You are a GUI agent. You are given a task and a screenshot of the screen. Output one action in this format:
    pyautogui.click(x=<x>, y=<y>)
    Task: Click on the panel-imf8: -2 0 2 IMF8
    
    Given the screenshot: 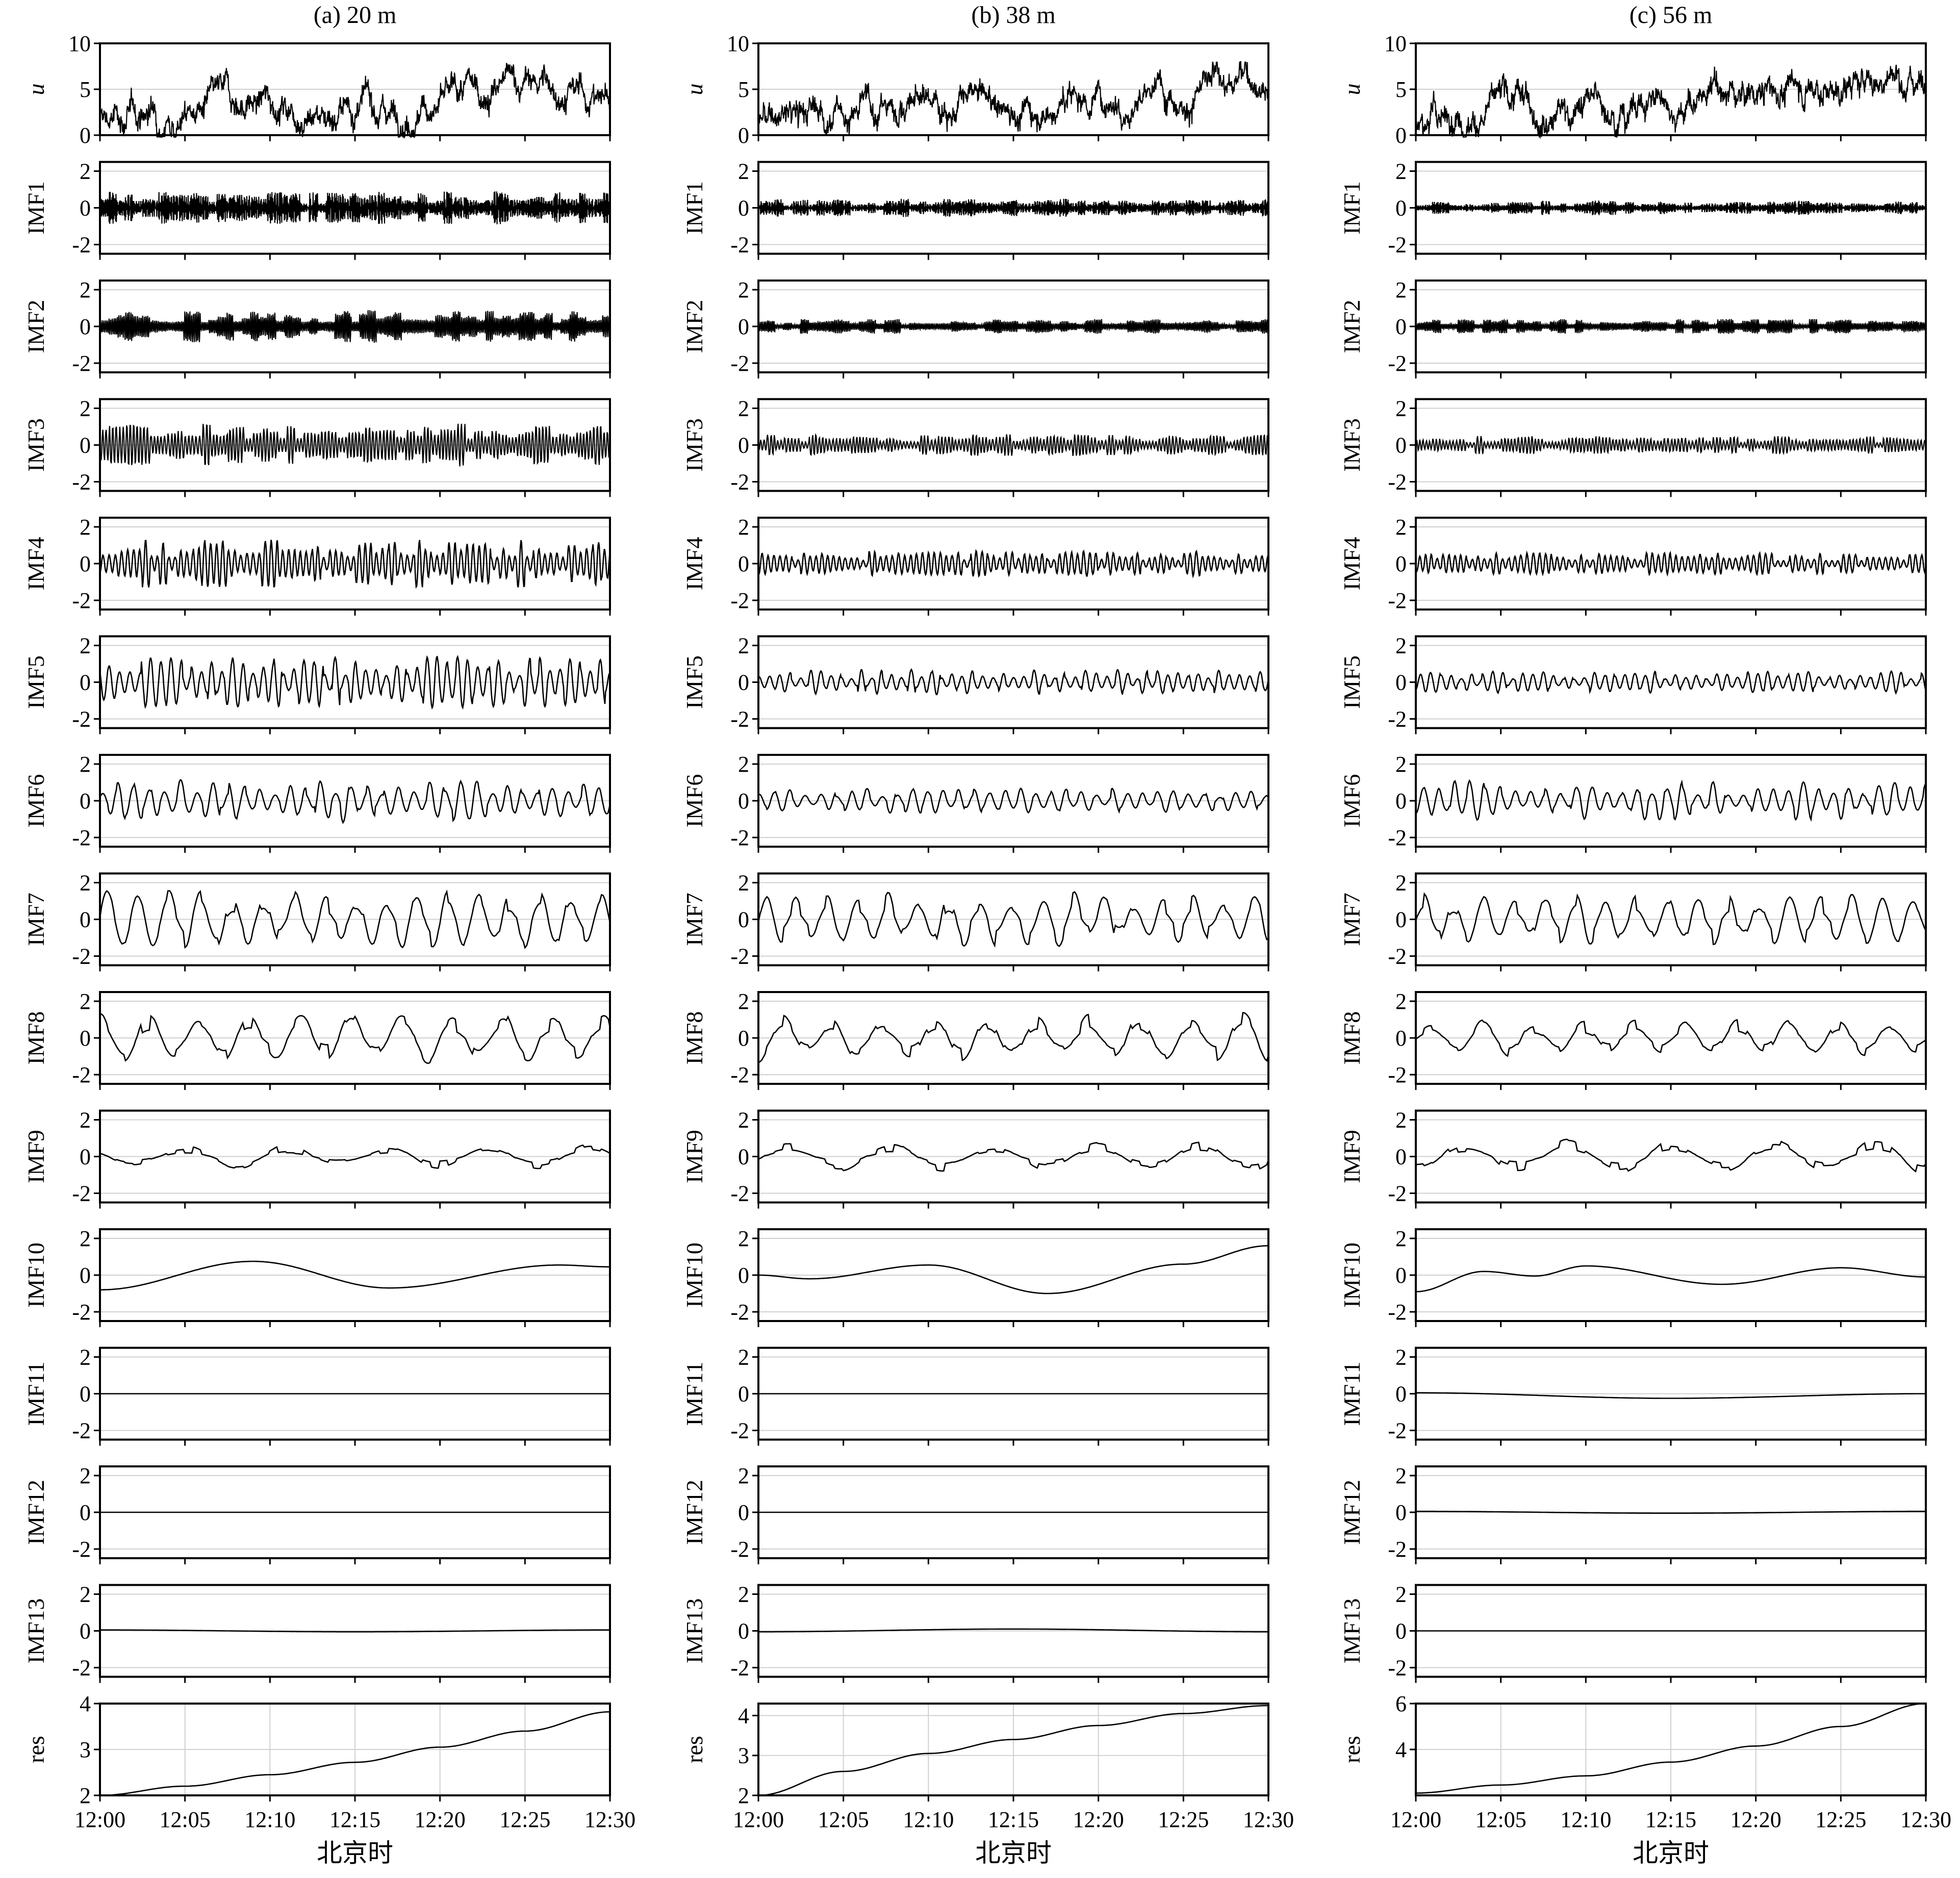 What is the action you would take?
    pyautogui.click(x=1633, y=1039)
    